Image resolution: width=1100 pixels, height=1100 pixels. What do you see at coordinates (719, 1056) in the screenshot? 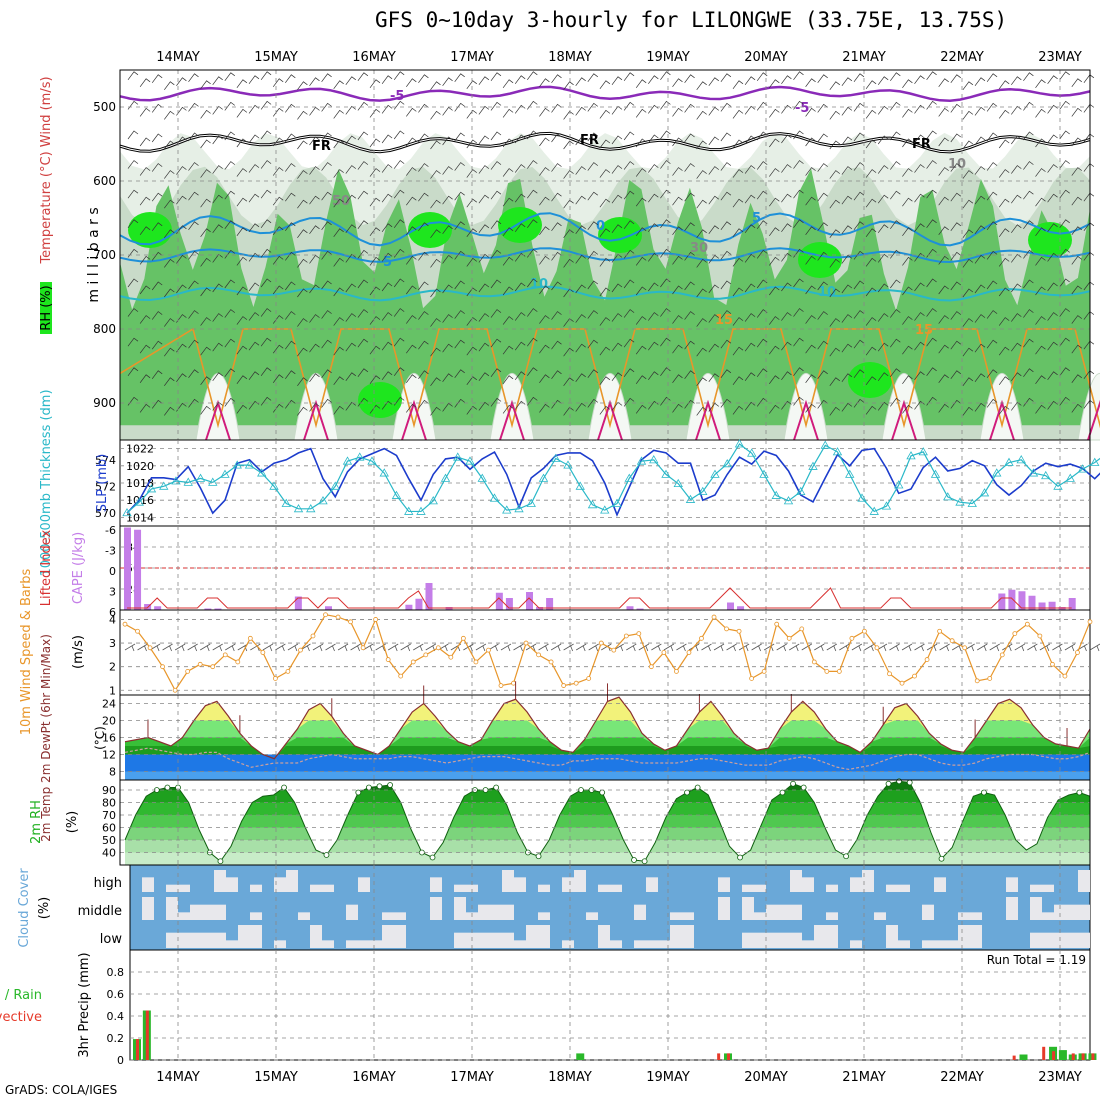
I see `precip-convective-bar` at bounding box center [719, 1056].